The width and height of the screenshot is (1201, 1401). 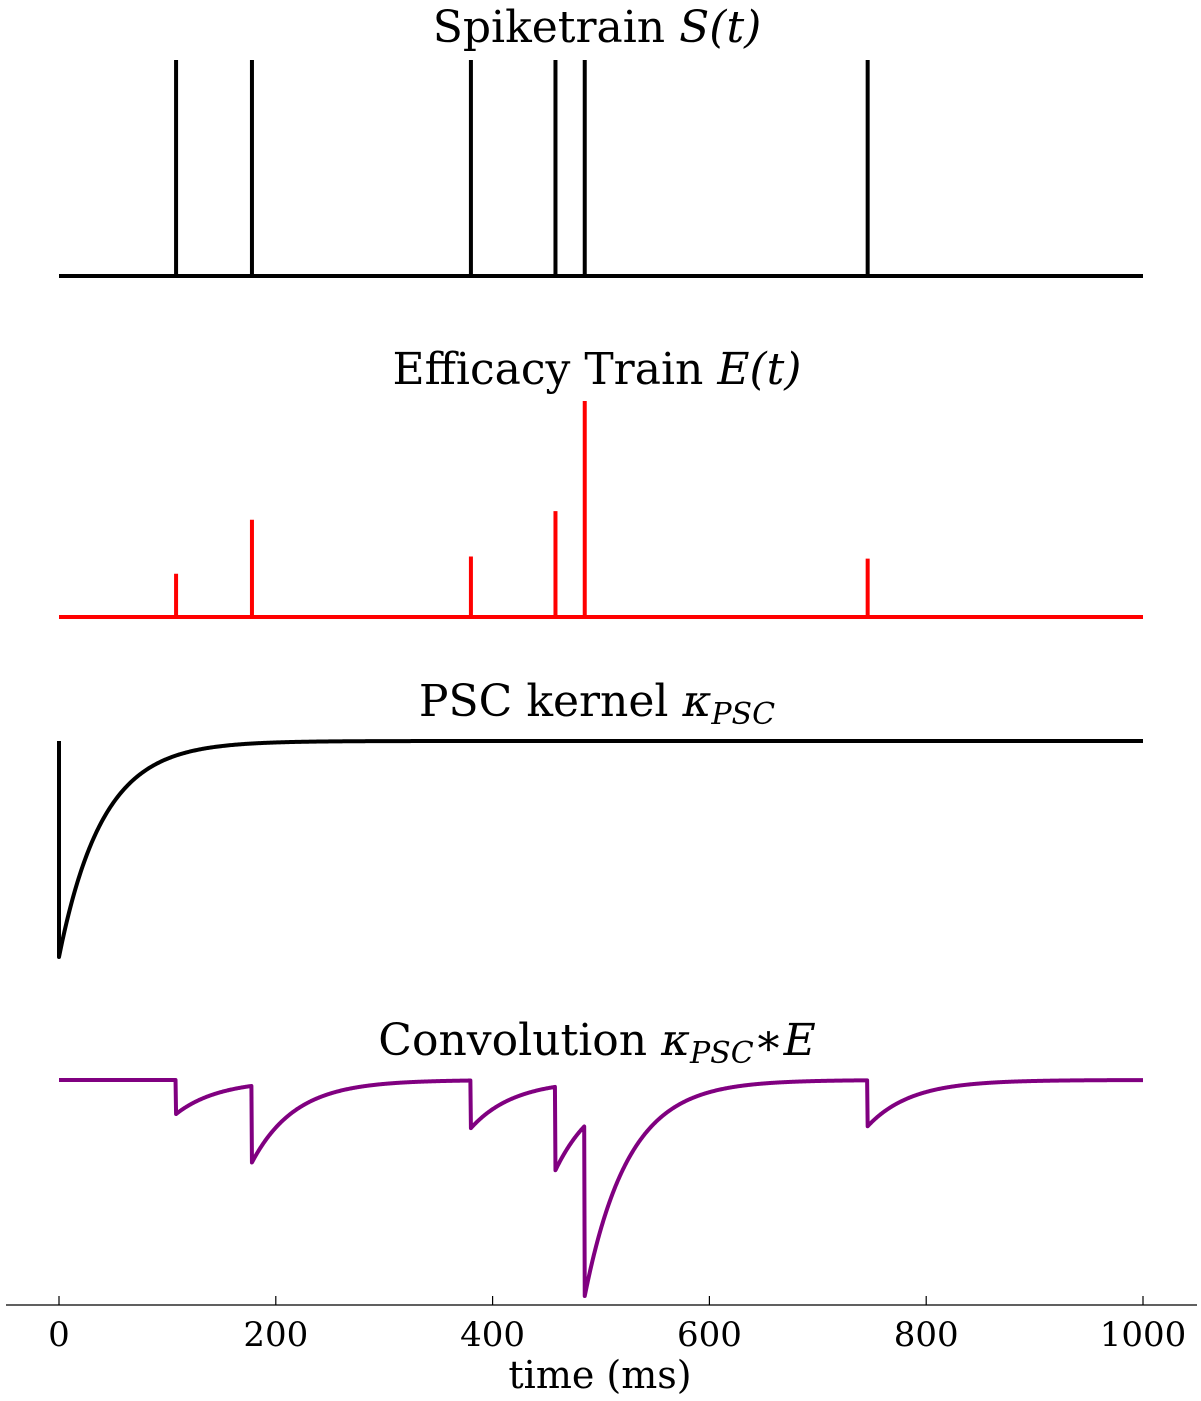 I want to click on x-axis-label: time (ms), so click(x=599, y=1375).